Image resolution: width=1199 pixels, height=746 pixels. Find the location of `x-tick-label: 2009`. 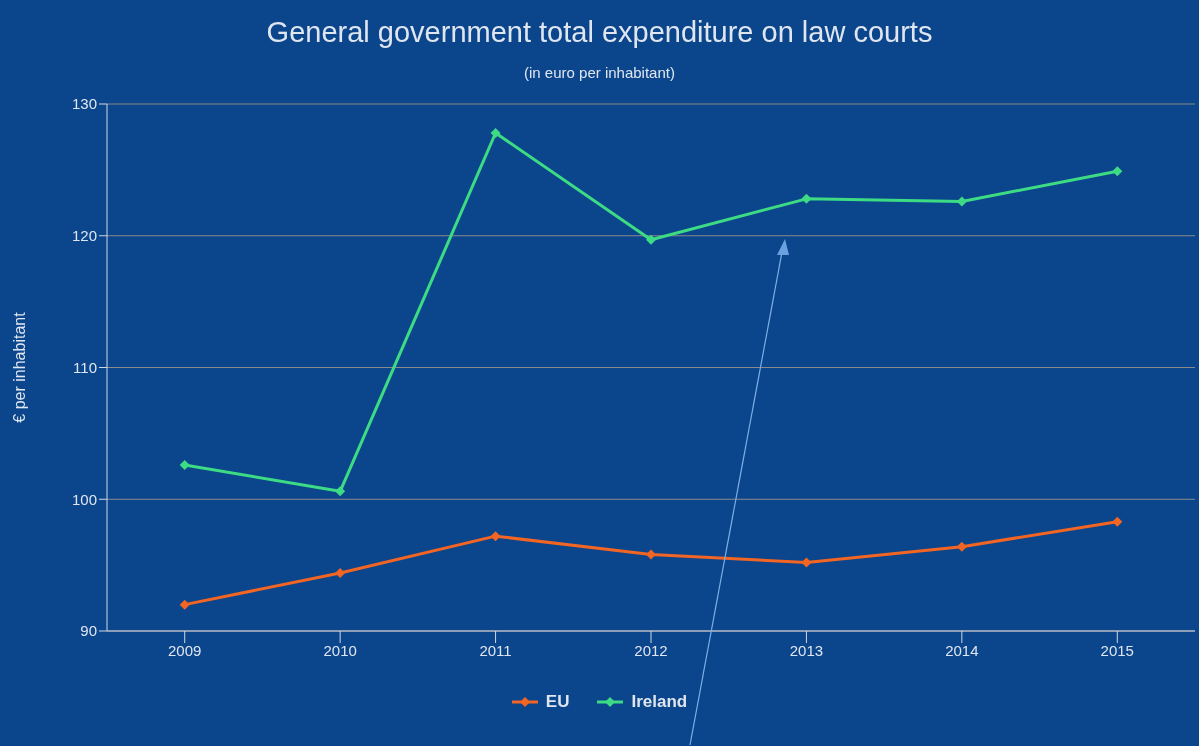

x-tick-label: 2009 is located at coordinates (185, 650).